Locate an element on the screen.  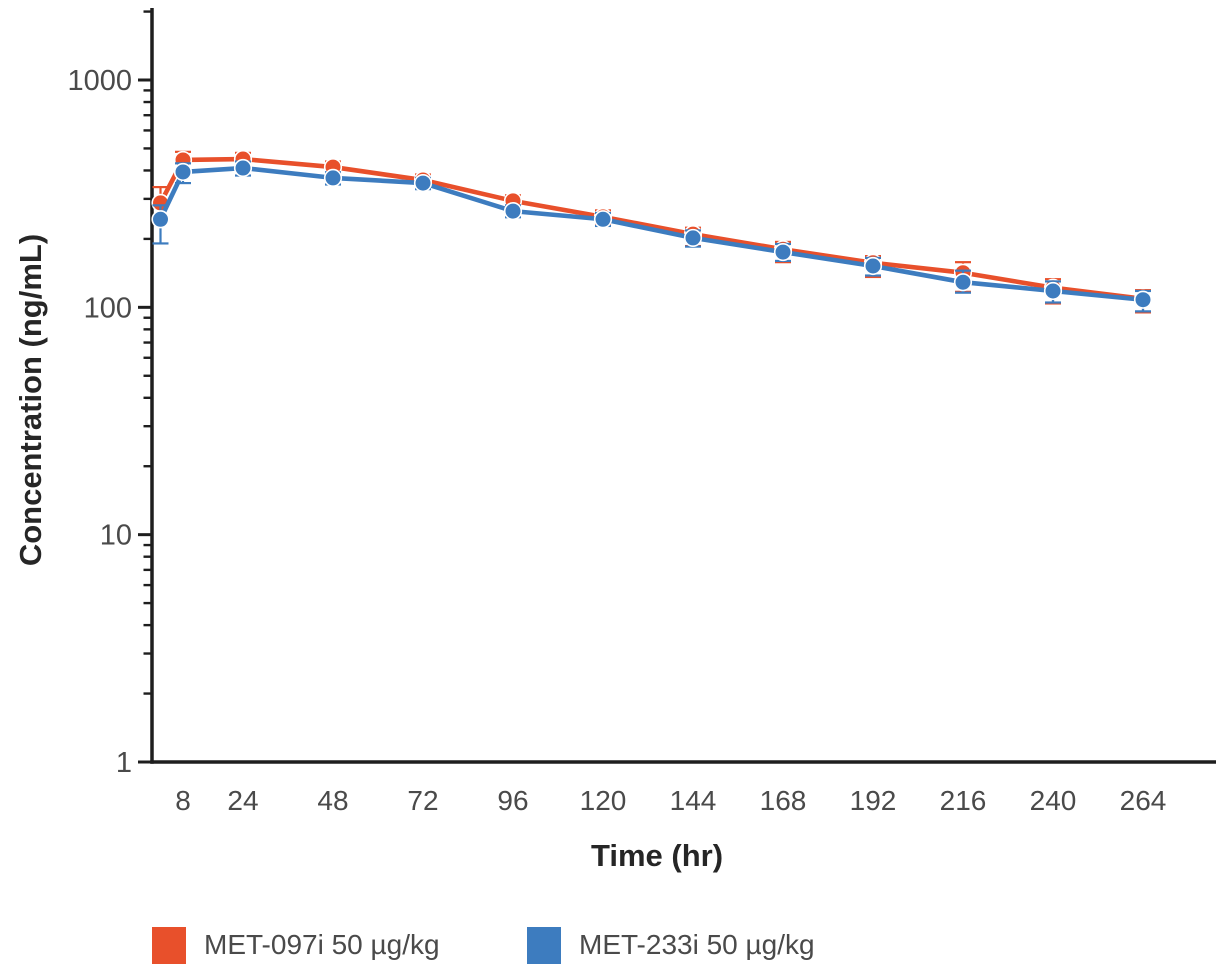
legend-item-met-097i: MET-097i 50 µg/kg is located at coordinates (296, 945).